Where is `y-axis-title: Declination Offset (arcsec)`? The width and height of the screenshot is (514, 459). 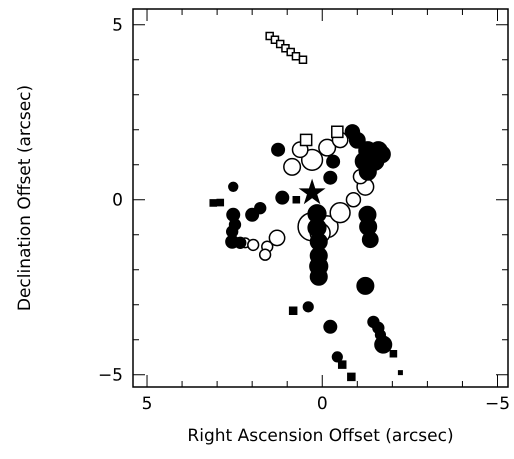
y-axis-title: Declination Offset (arcsec) is located at coordinates (25, 198).